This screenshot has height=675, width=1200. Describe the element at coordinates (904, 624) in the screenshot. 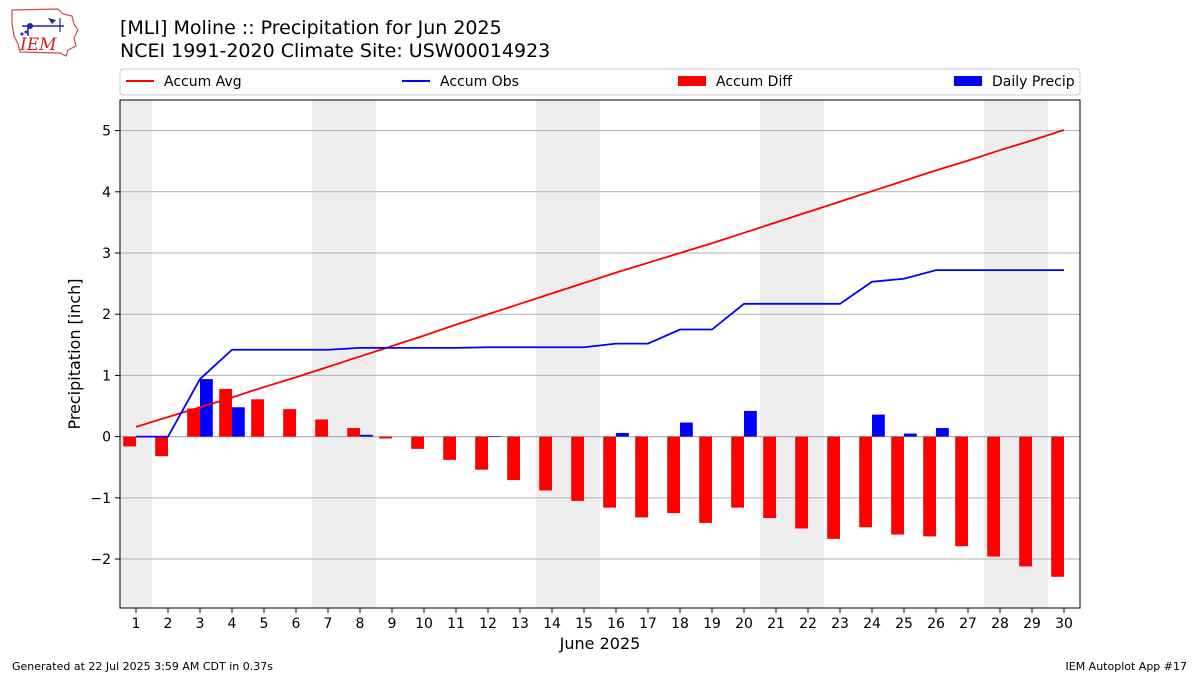

I see `x-tick-label: 25` at that location.